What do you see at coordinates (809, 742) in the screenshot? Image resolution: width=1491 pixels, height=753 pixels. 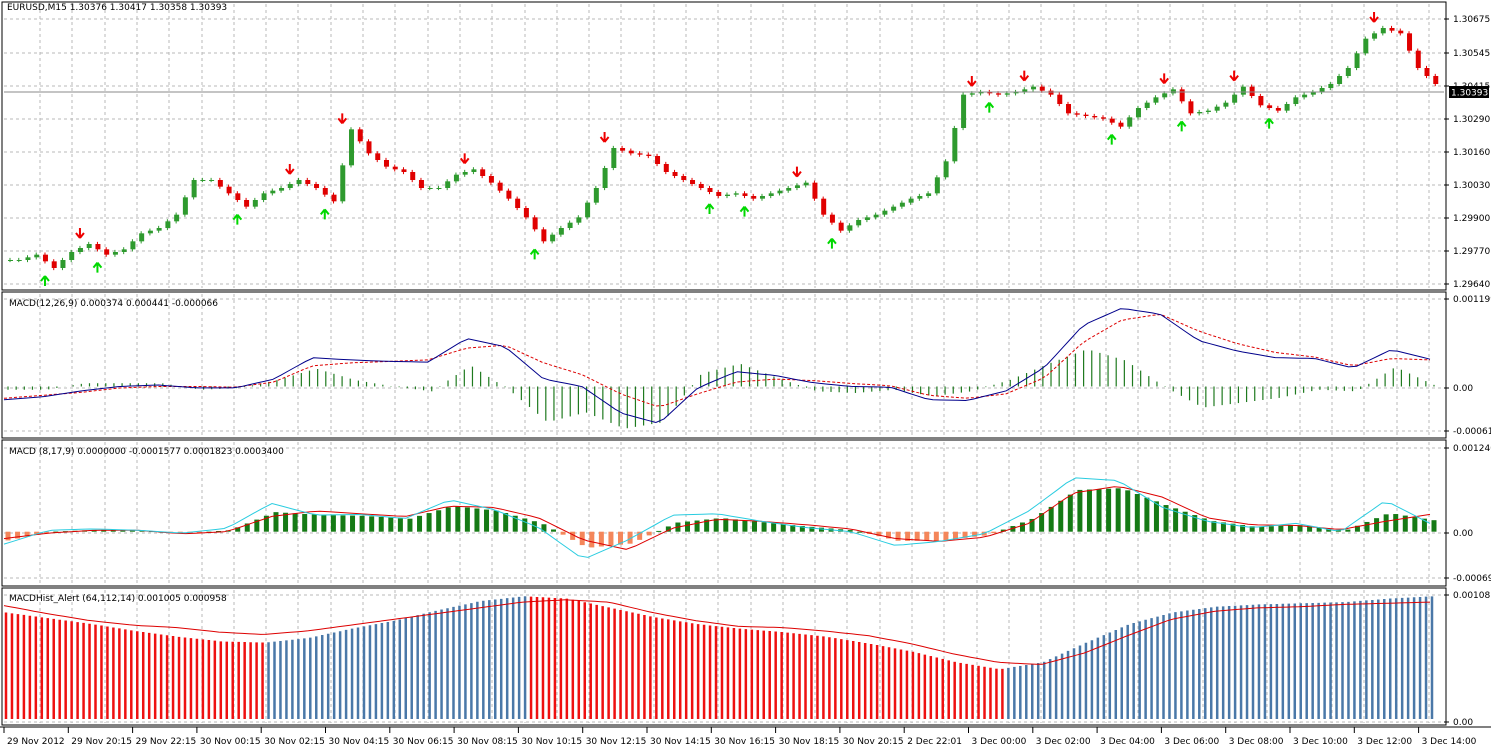 I see `time-label: 30 Nov 18:15` at bounding box center [809, 742].